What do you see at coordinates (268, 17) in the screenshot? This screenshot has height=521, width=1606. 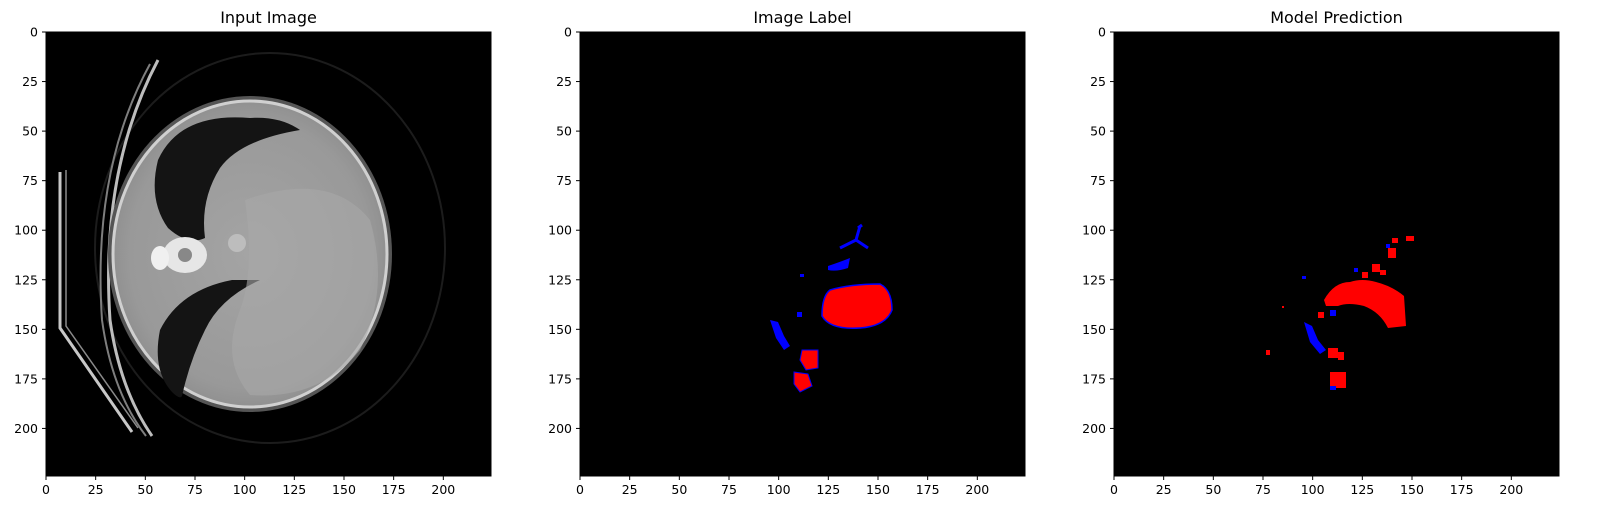 I see `panel-title: Input Image` at bounding box center [268, 17].